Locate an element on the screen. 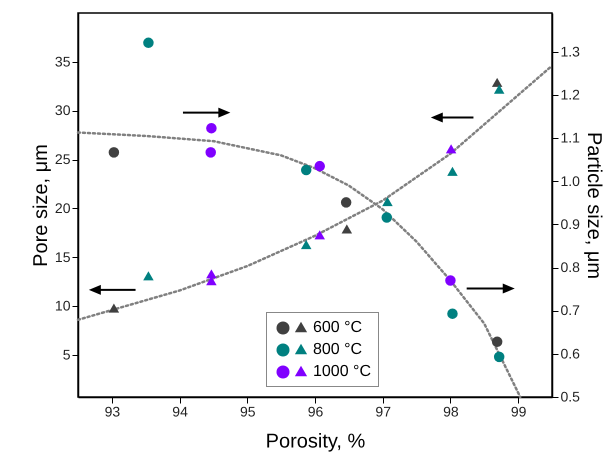 This screenshot has width=615, height=462. y2-tick-label: 0.6 is located at coordinates (570, 353).